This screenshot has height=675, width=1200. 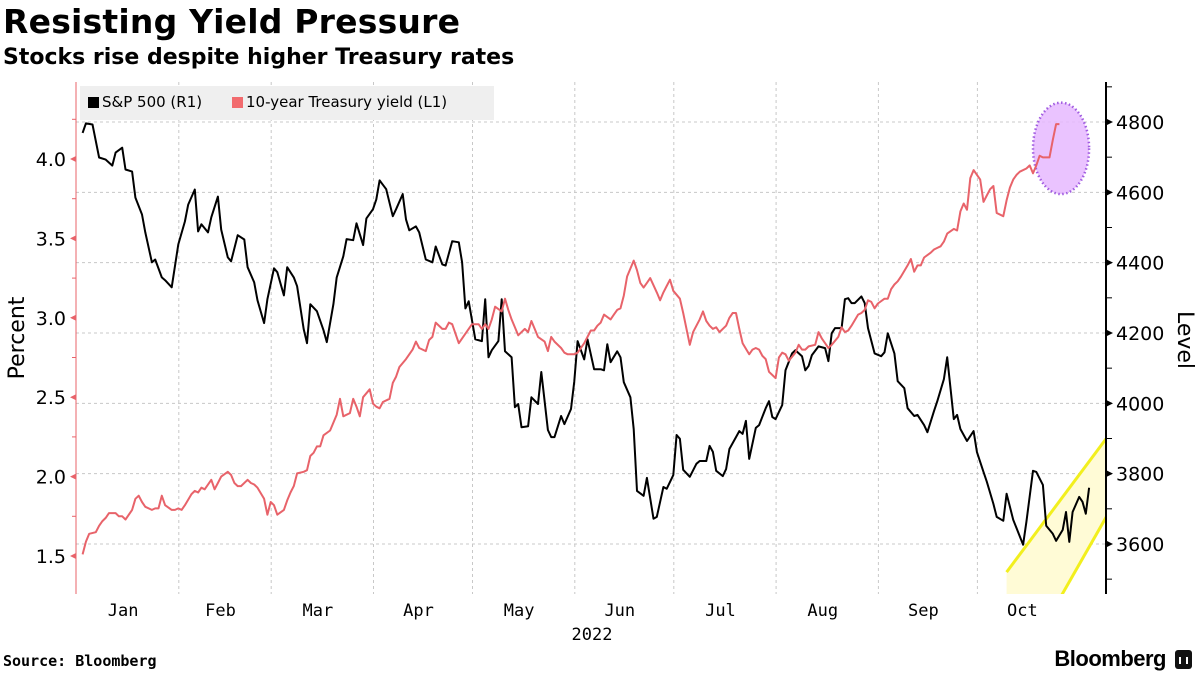 What do you see at coordinates (220, 611) in the screenshot?
I see `x-tick-label: Feb` at bounding box center [220, 611].